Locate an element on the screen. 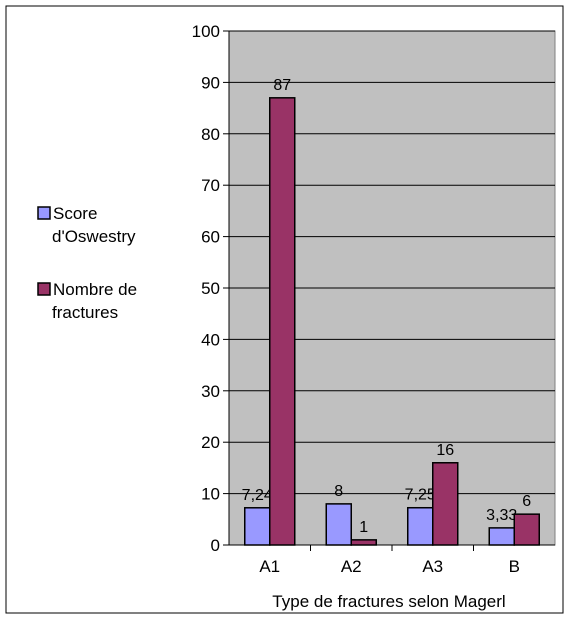 The width and height of the screenshot is (569, 624). y-tick-label: 90 is located at coordinates (210, 82).